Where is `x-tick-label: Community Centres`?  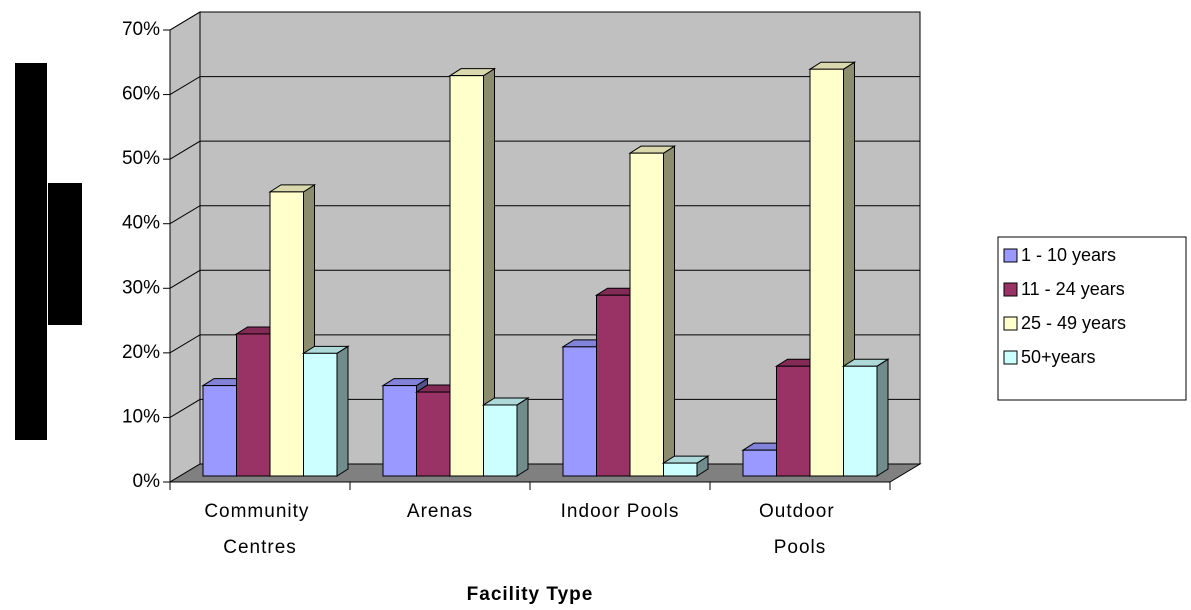 x-tick-label: Community Centres is located at coordinates (259, 529).